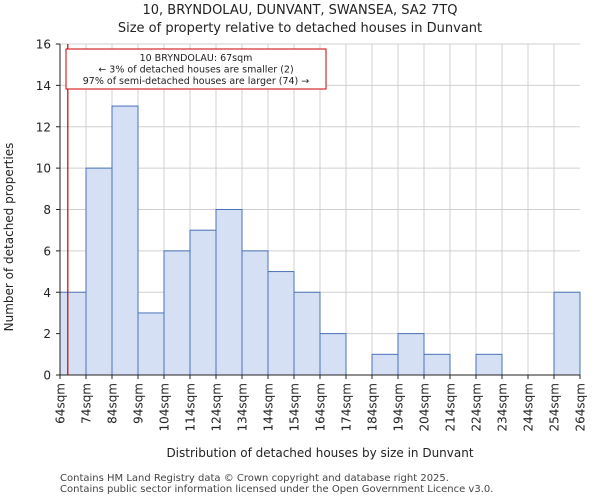  Describe the element at coordinates (43, 86) in the screenshot. I see `y-tick-label: 14` at that location.